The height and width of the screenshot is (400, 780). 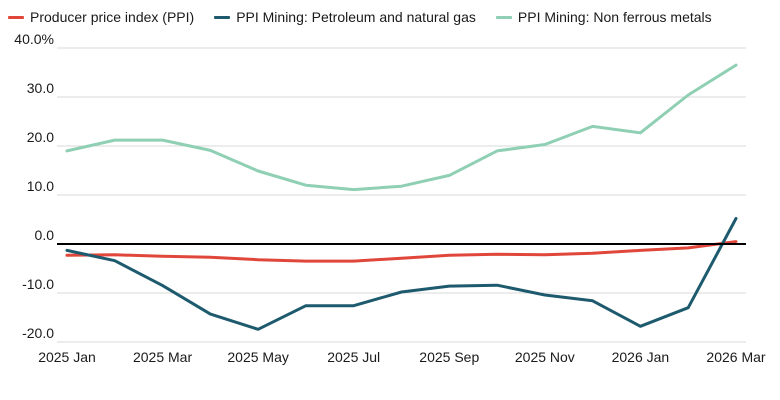 What do you see at coordinates (67, 357) in the screenshot?
I see `x-tick-label: 2025 Jan` at bounding box center [67, 357].